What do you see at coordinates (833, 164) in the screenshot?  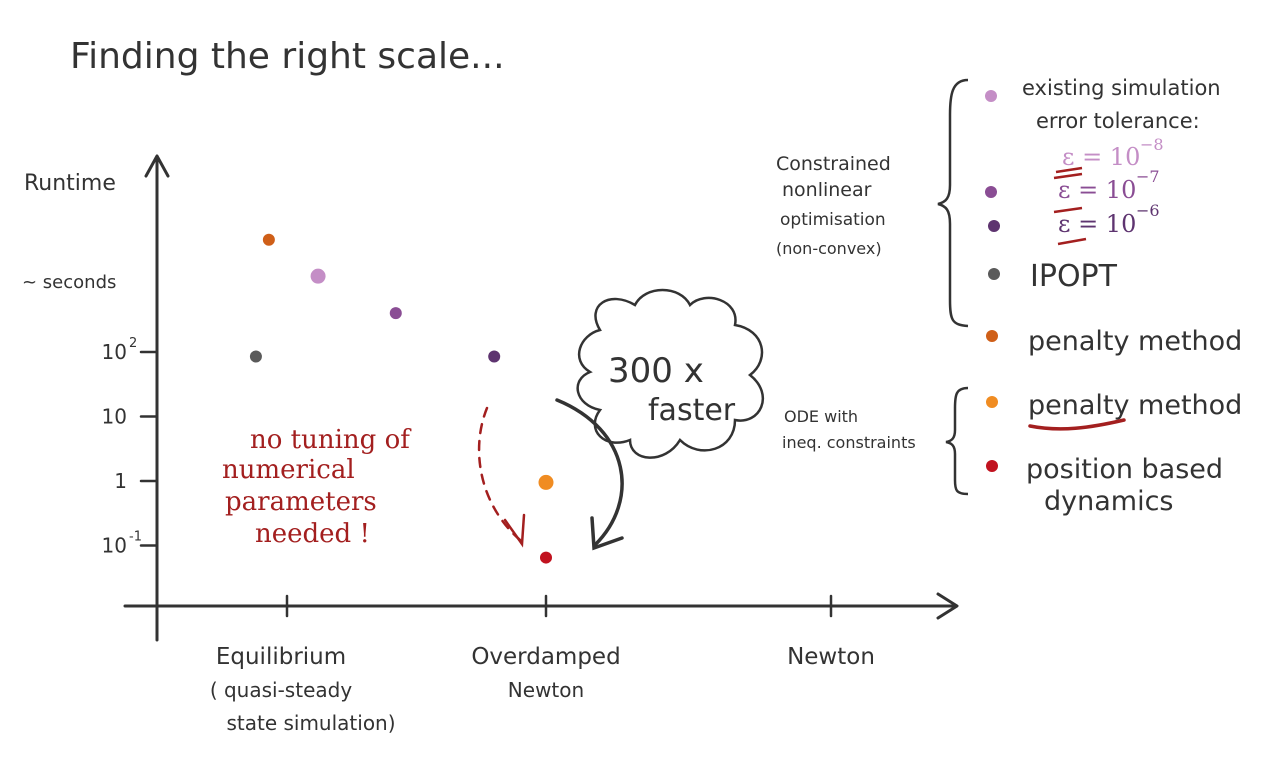 I see `legend-group1-line1: Constrained` at bounding box center [833, 164].